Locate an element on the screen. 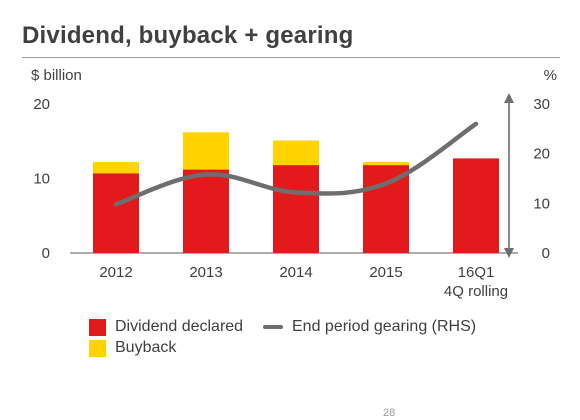 The height and width of the screenshot is (420, 580). y-tick-left-0: 0 is located at coordinates (46, 253).